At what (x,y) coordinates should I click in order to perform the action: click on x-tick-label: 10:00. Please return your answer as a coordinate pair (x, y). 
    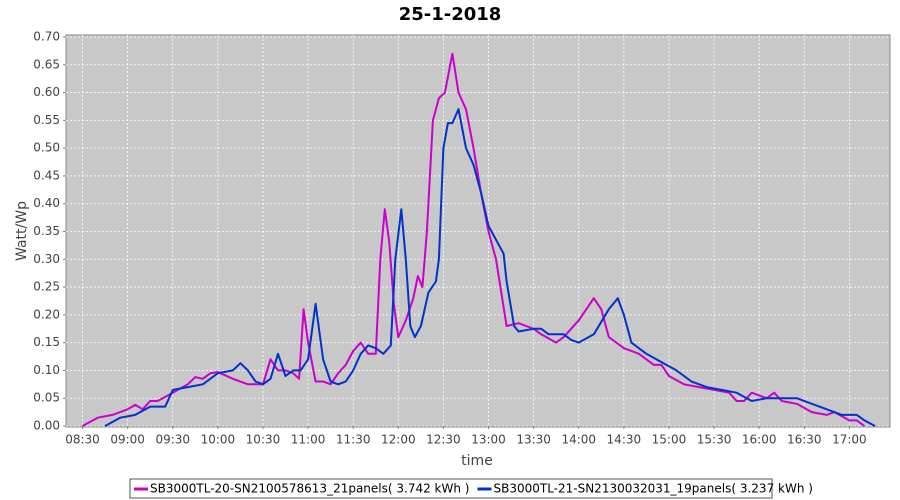
    Looking at the image, I should click on (218, 440).